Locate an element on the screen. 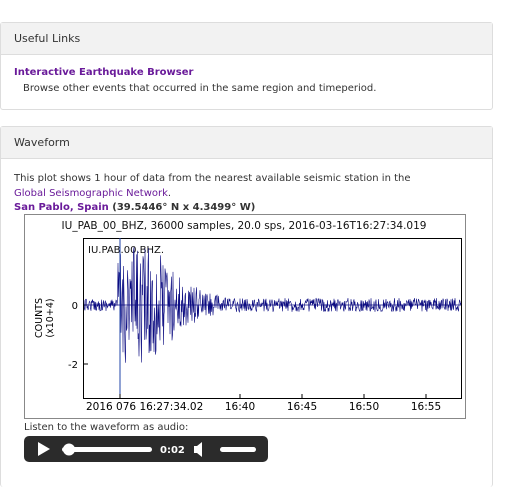 The width and height of the screenshot is (519, 487). x-tick-label: 16:45 is located at coordinates (302, 407).